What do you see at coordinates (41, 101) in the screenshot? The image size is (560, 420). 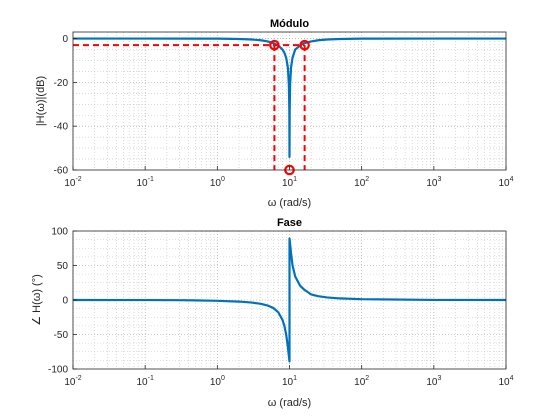 I see `magnitude-ylabel: |H(ω)|(dB)` at bounding box center [41, 101].